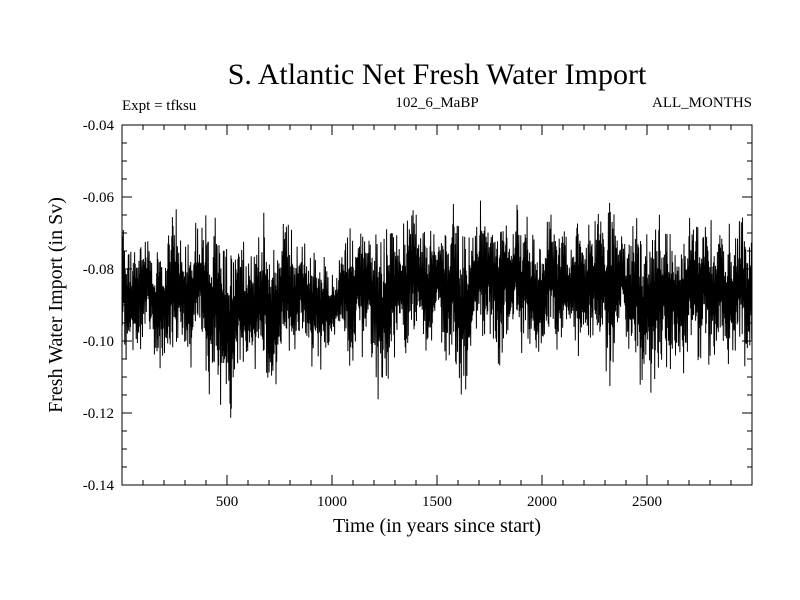  I want to click on run-id-label: 102_6_MaBP, so click(436, 103).